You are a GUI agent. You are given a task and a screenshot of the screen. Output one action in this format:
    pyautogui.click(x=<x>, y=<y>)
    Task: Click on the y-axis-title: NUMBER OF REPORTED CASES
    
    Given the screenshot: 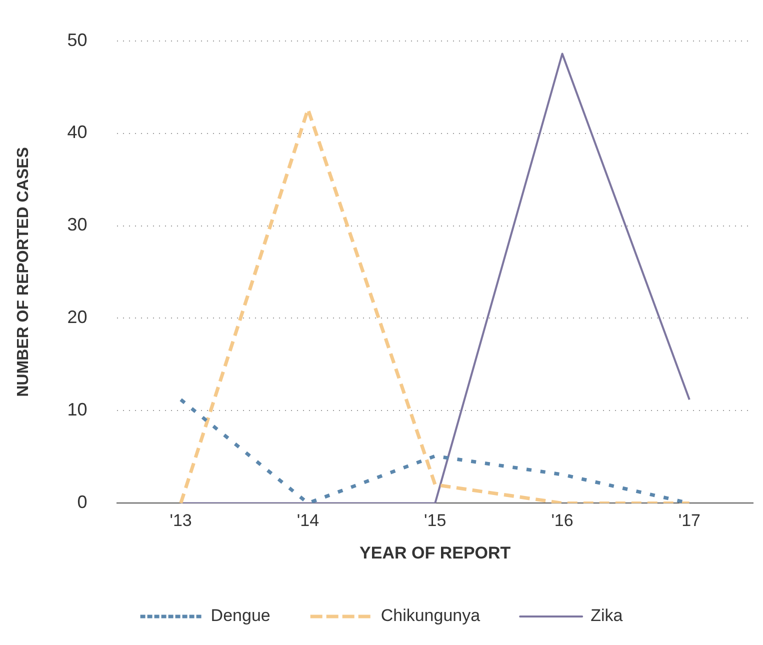 What is the action you would take?
    pyautogui.click(x=23, y=271)
    